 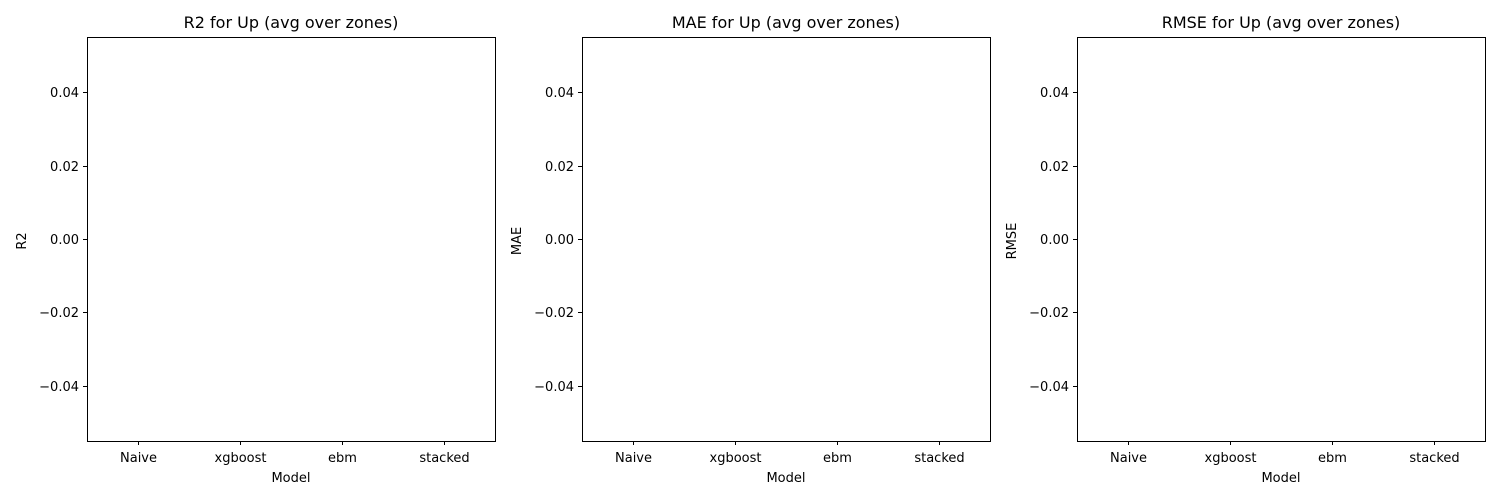 What do you see at coordinates (786, 22) in the screenshot?
I see `chart-title: MAE for Up (avg over zones)` at bounding box center [786, 22].